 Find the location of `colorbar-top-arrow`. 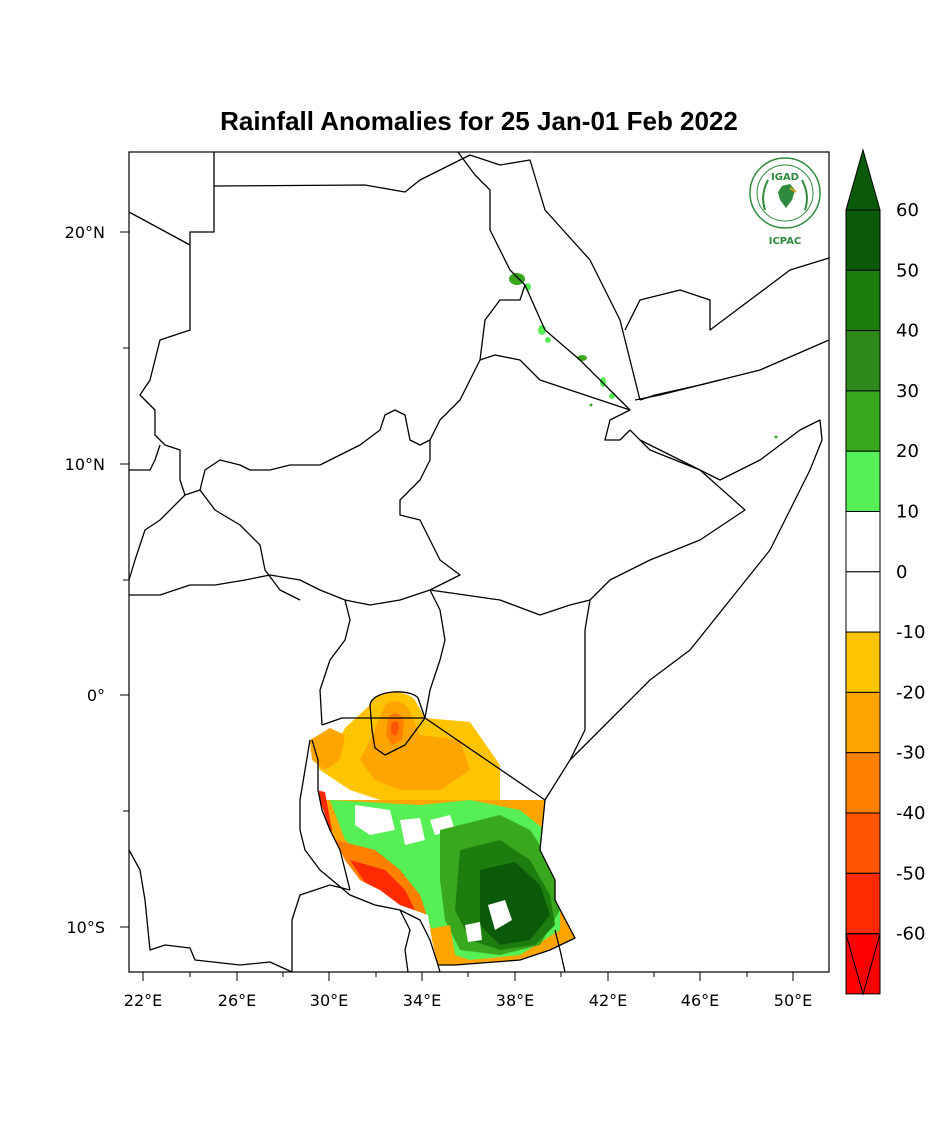

colorbar-top-arrow is located at coordinates (863, 179).